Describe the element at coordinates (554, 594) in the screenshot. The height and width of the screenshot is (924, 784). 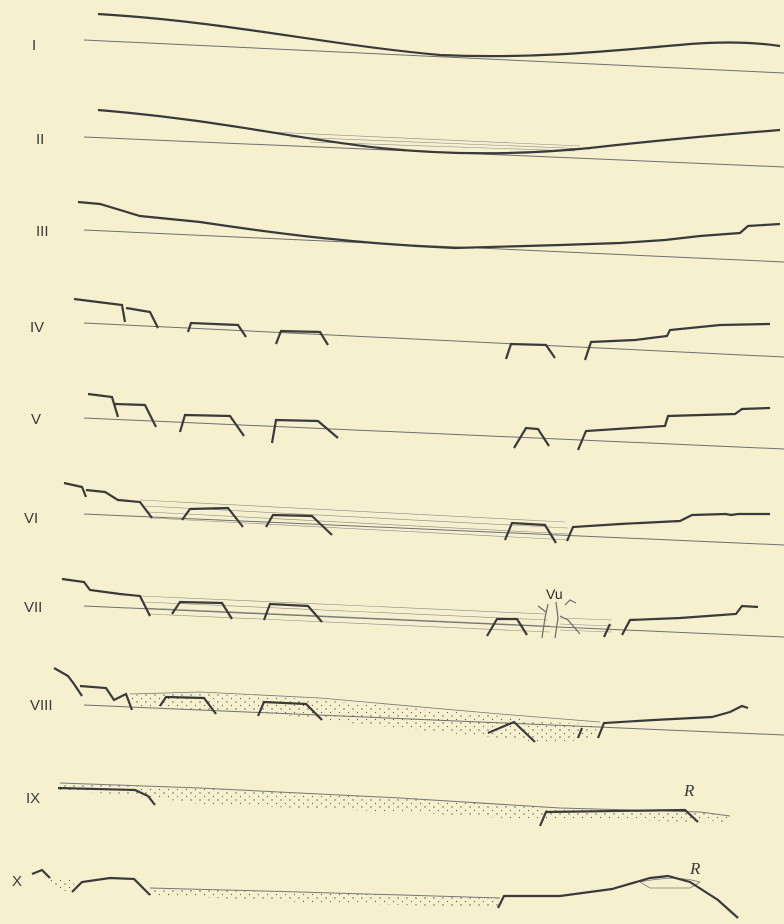
I see `volcano-label: Vu` at that location.